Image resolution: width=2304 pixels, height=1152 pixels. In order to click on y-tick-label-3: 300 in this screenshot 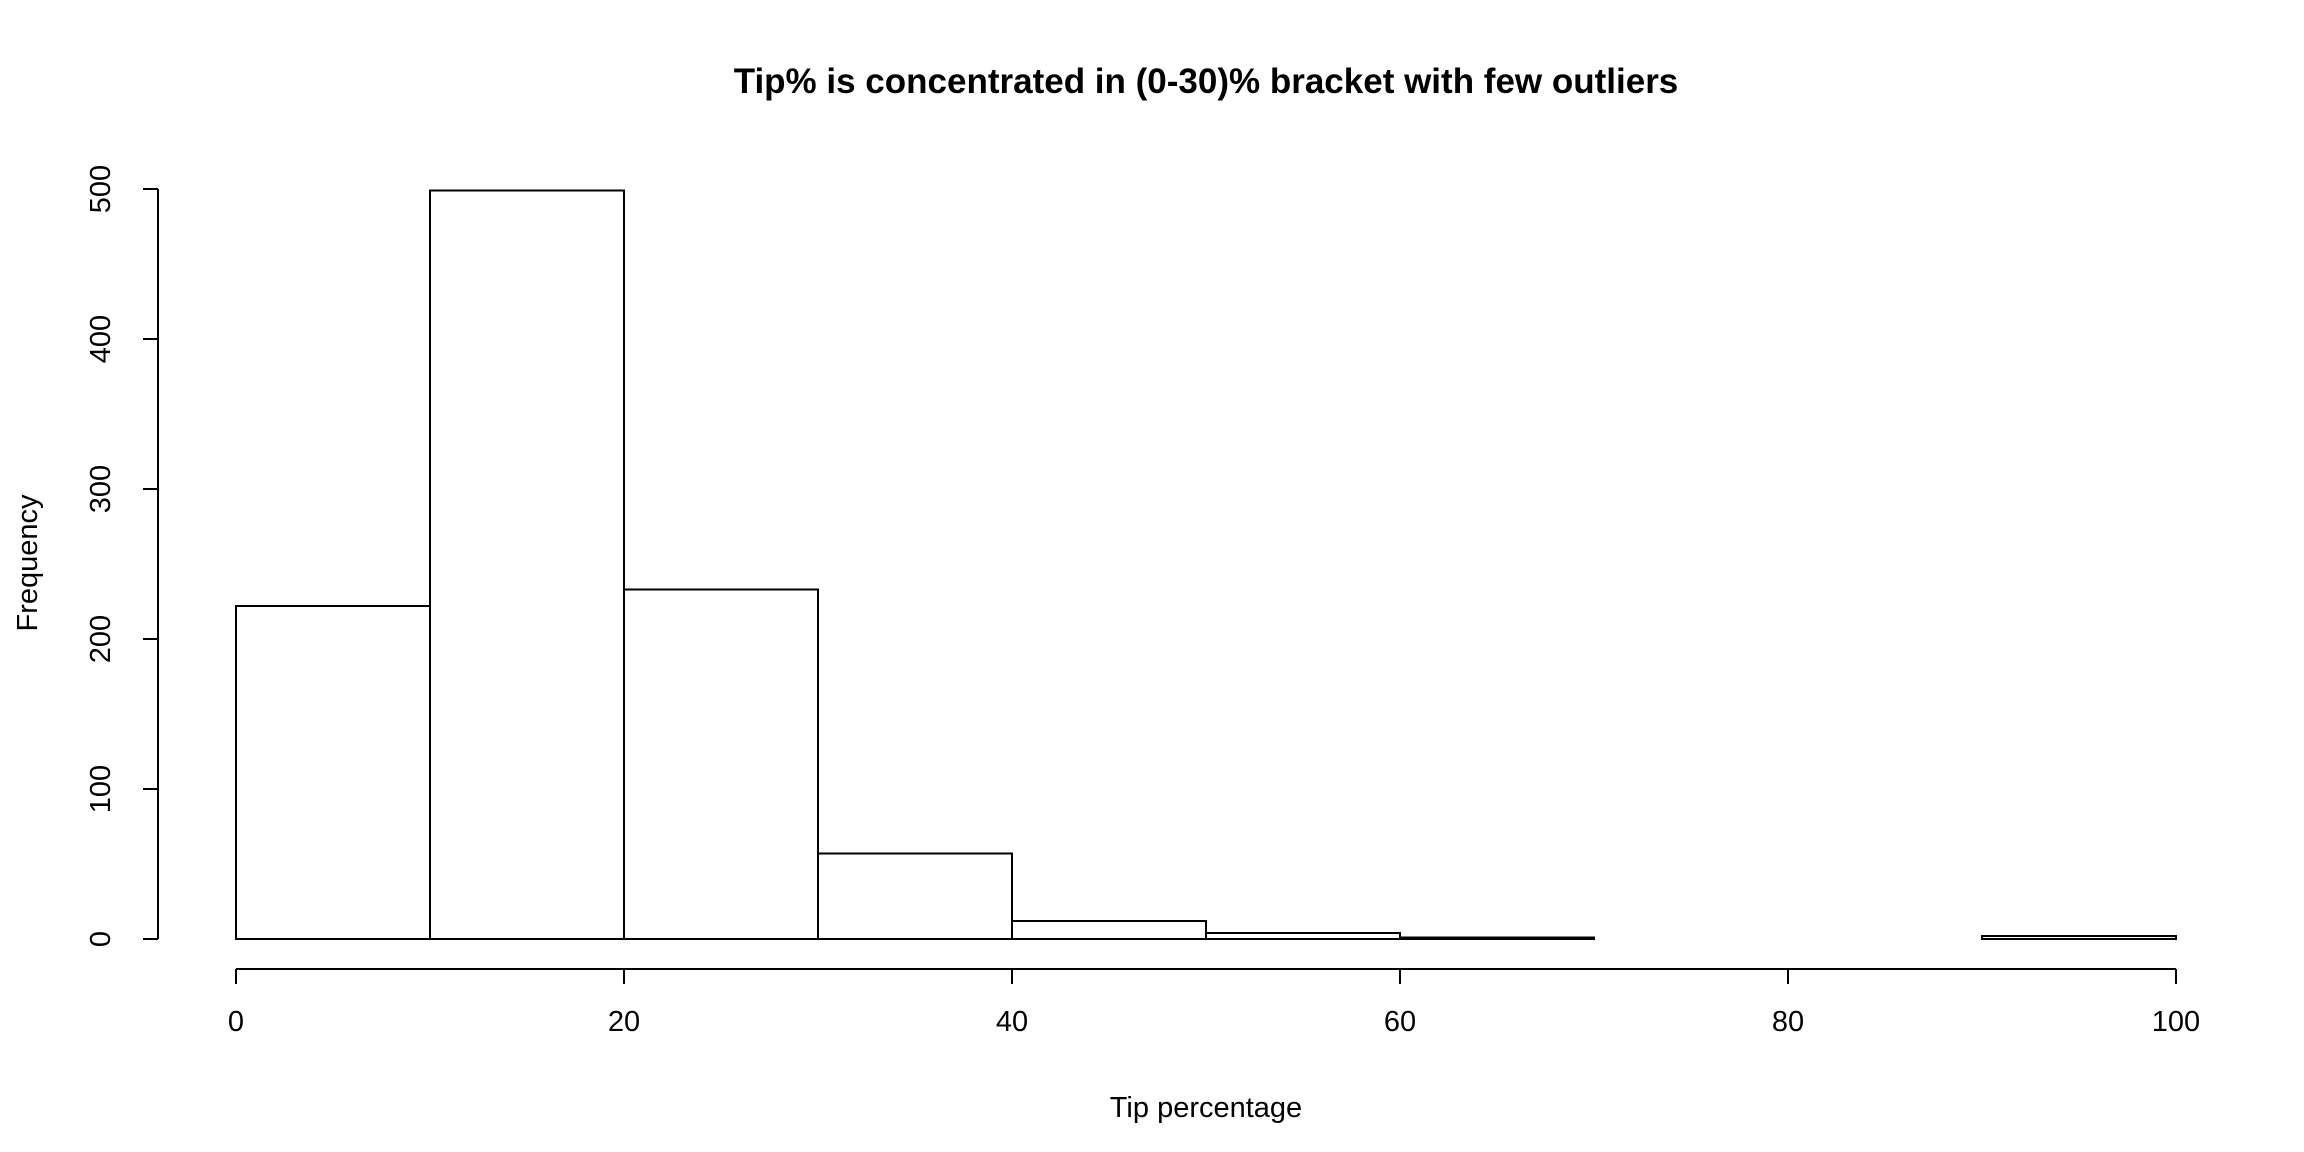, I will do `click(101, 489)`.